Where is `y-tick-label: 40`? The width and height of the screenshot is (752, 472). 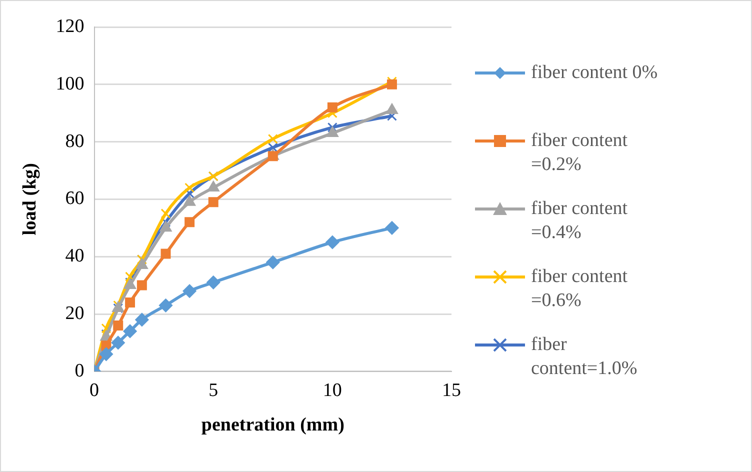
y-tick-label: 40 is located at coordinates (74, 256).